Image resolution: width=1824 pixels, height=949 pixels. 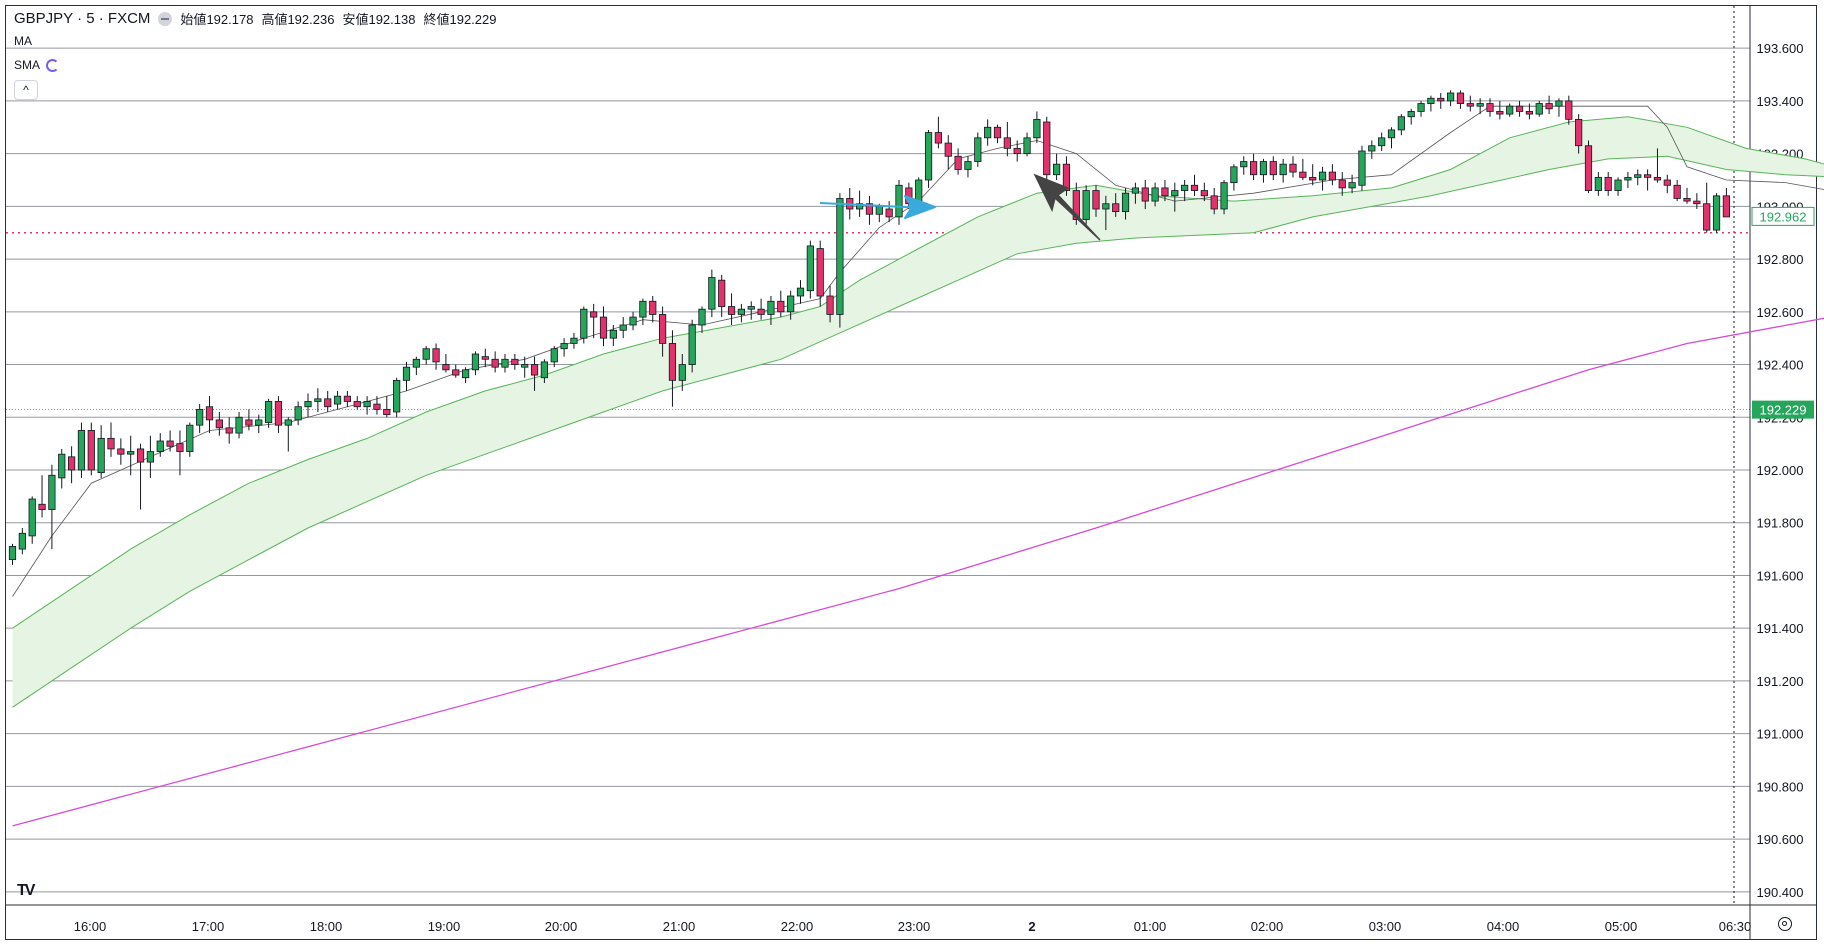 I want to click on y-tick-label: 190.600, so click(x=1780, y=839).